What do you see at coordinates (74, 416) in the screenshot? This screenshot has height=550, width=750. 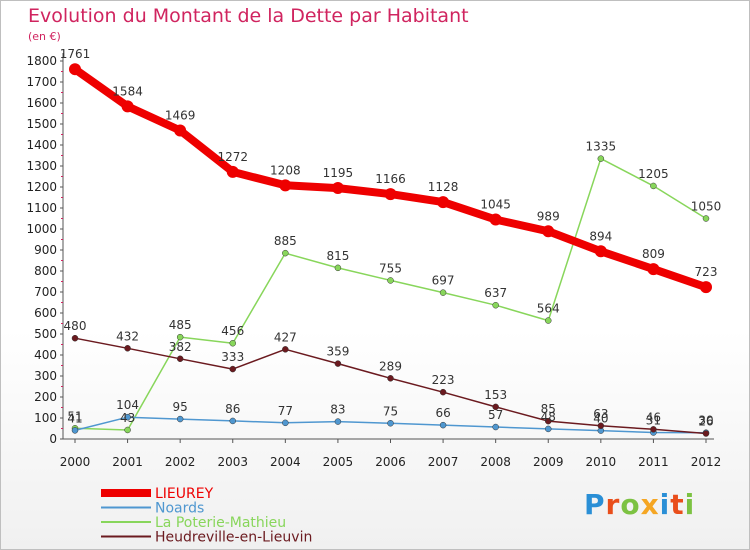 I see `data-label: 51` at bounding box center [74, 416].